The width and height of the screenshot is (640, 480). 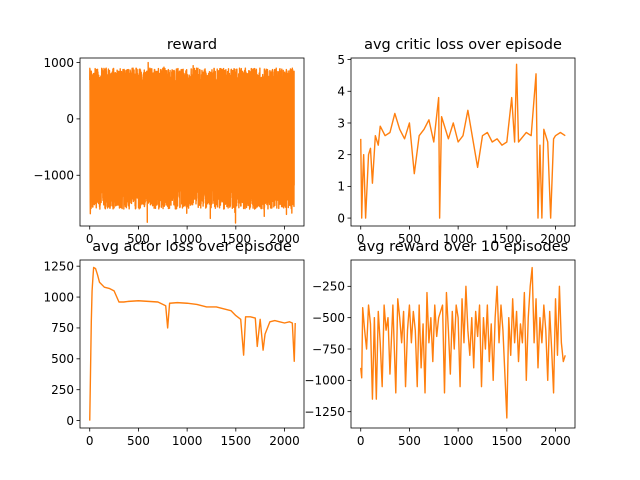 I want to click on y-tick-label: −250, so click(x=328, y=287).